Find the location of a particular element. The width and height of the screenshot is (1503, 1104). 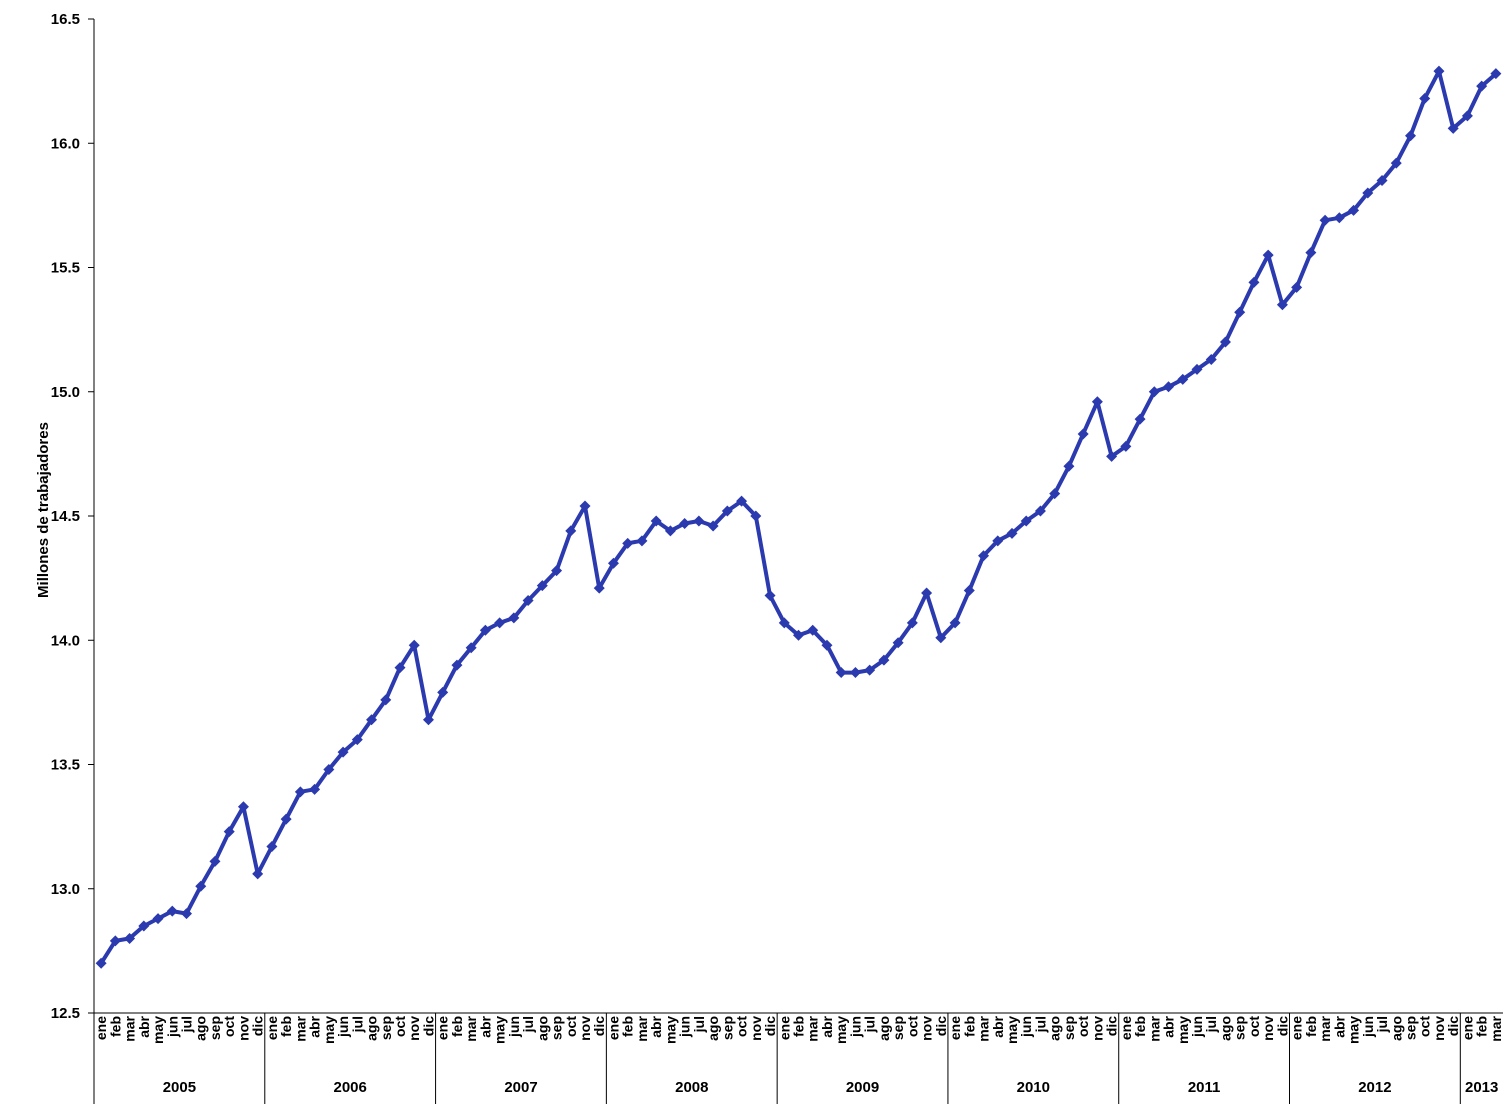

x-year-label: 2006 is located at coordinates (350, 1087).